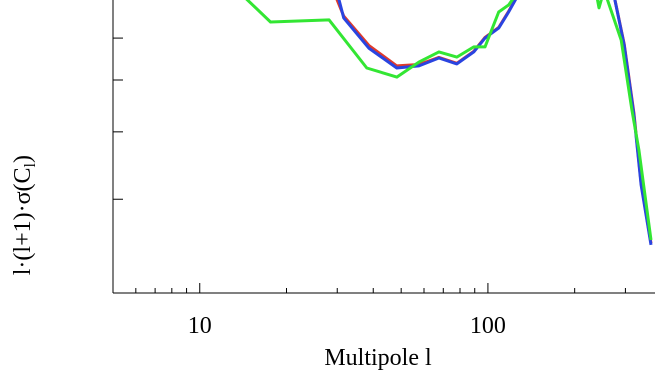  Describe the element at coordinates (200, 326) in the screenshot. I see `x-tick-label: 10` at that location.